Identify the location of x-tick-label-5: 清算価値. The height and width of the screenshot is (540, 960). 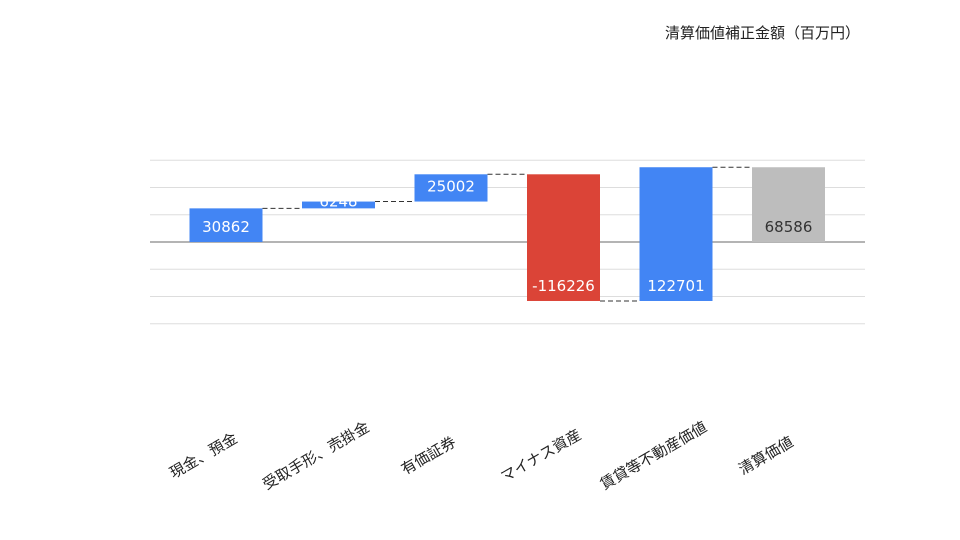
(766, 456).